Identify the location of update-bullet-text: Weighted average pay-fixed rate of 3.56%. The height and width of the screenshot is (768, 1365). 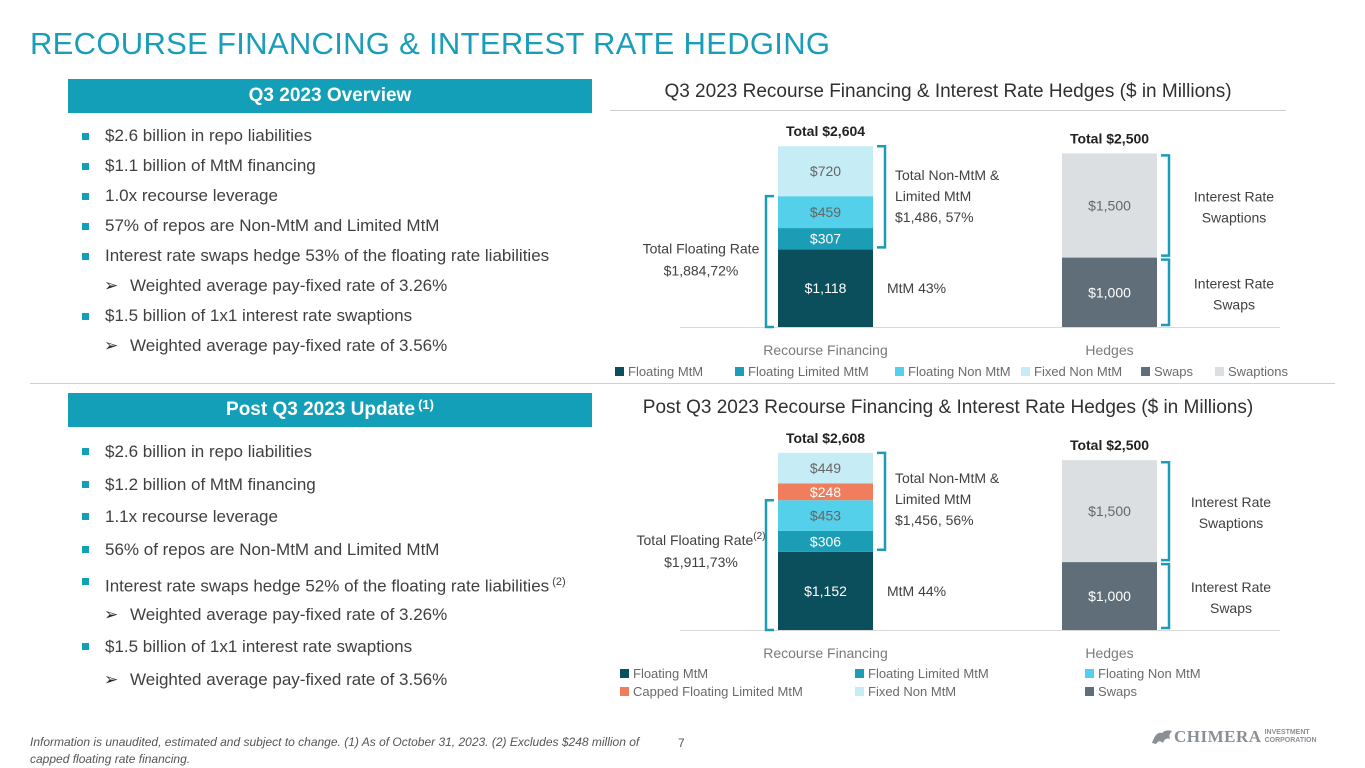
(289, 679).